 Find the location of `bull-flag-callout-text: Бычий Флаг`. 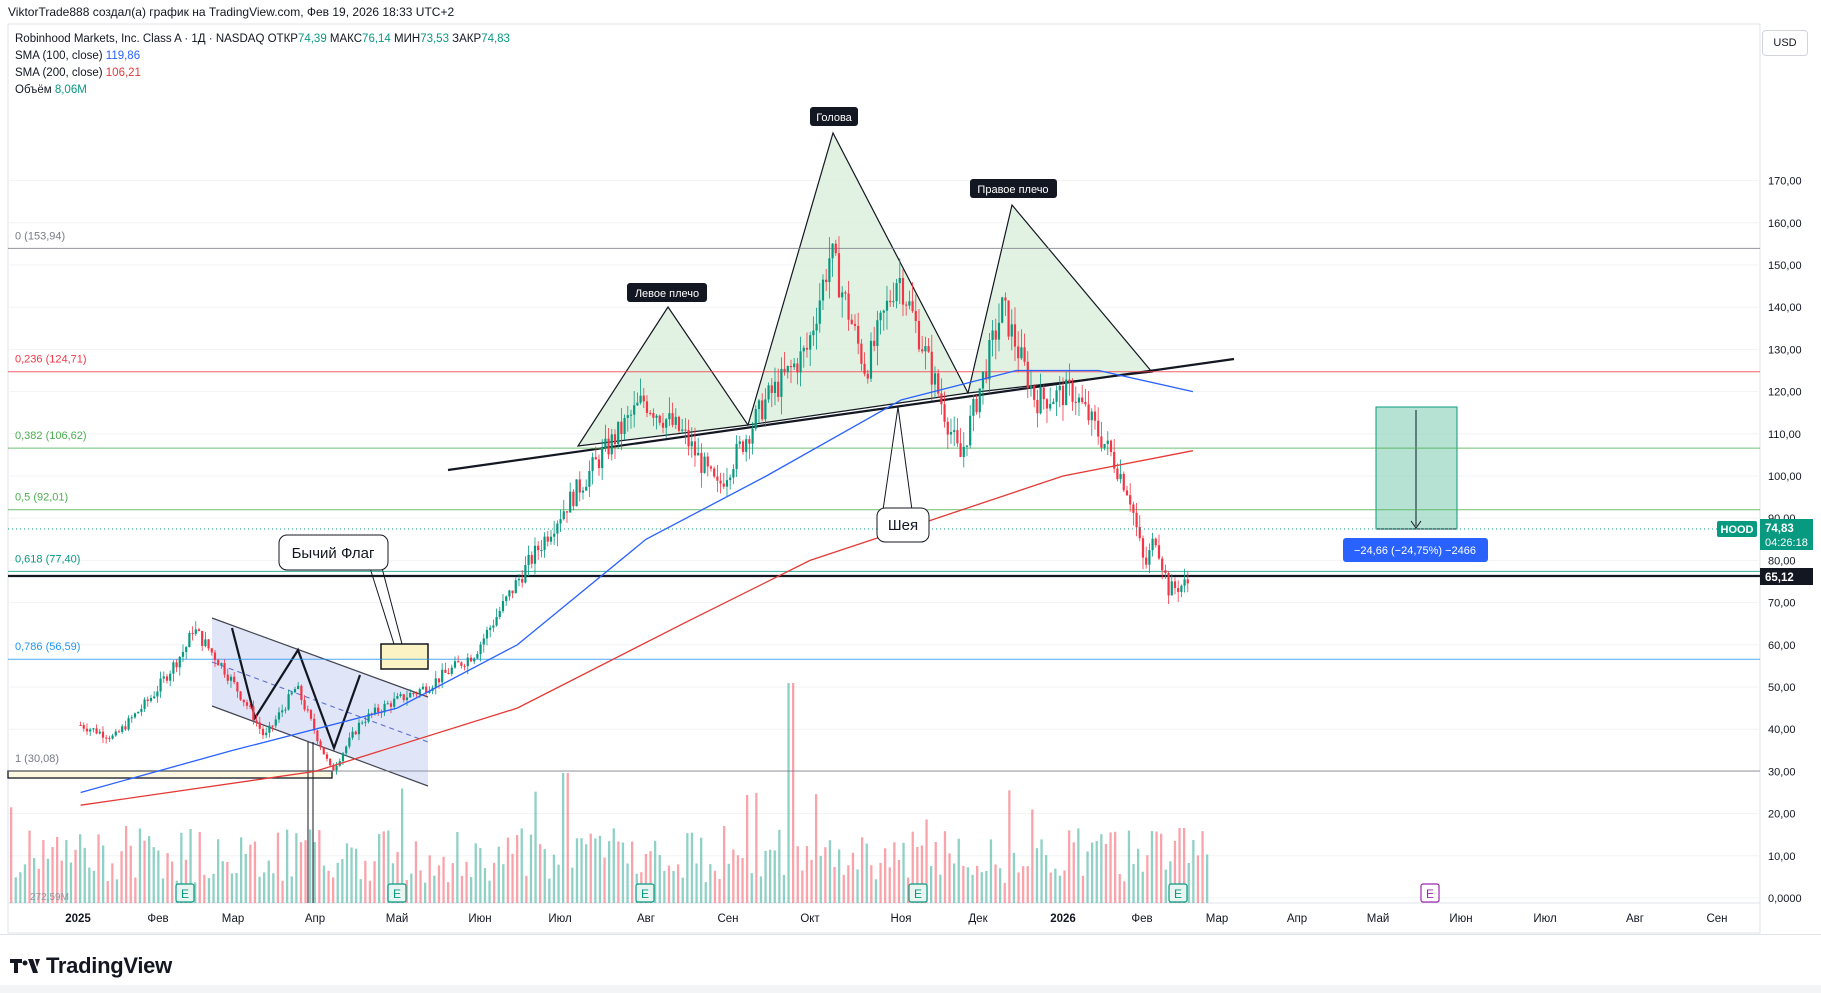

bull-flag-callout-text: Бычий Флаг is located at coordinates (333, 553).